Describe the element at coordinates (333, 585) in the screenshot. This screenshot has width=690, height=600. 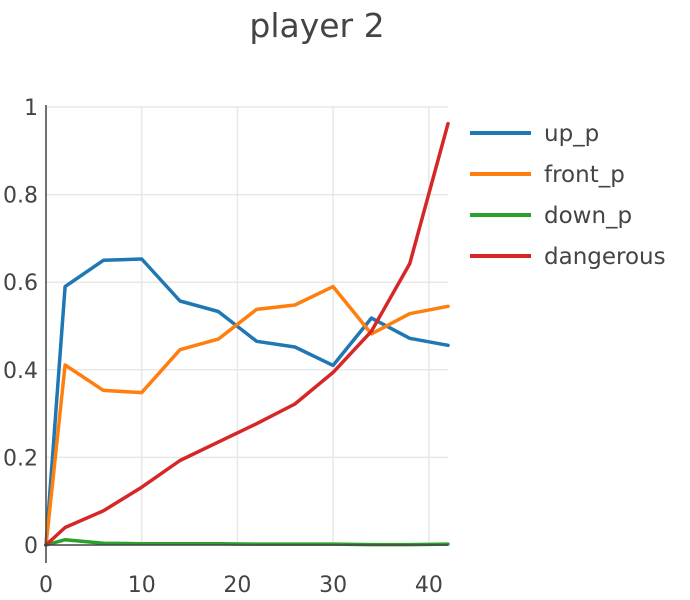
I see `x-tick-label: 30` at that location.